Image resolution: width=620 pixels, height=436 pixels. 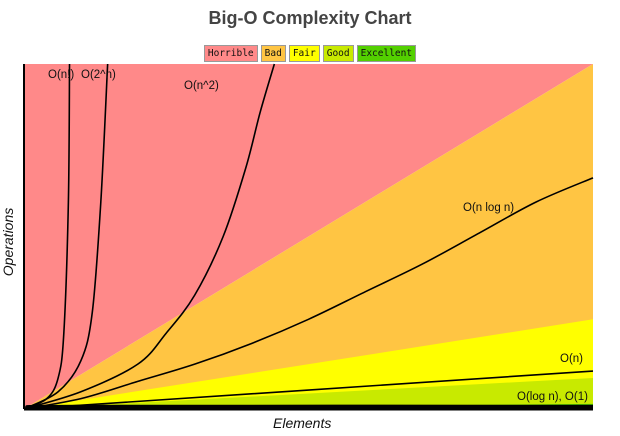 What do you see at coordinates (61, 75) in the screenshot?
I see `label-n-factorial: O(n!)` at bounding box center [61, 75].